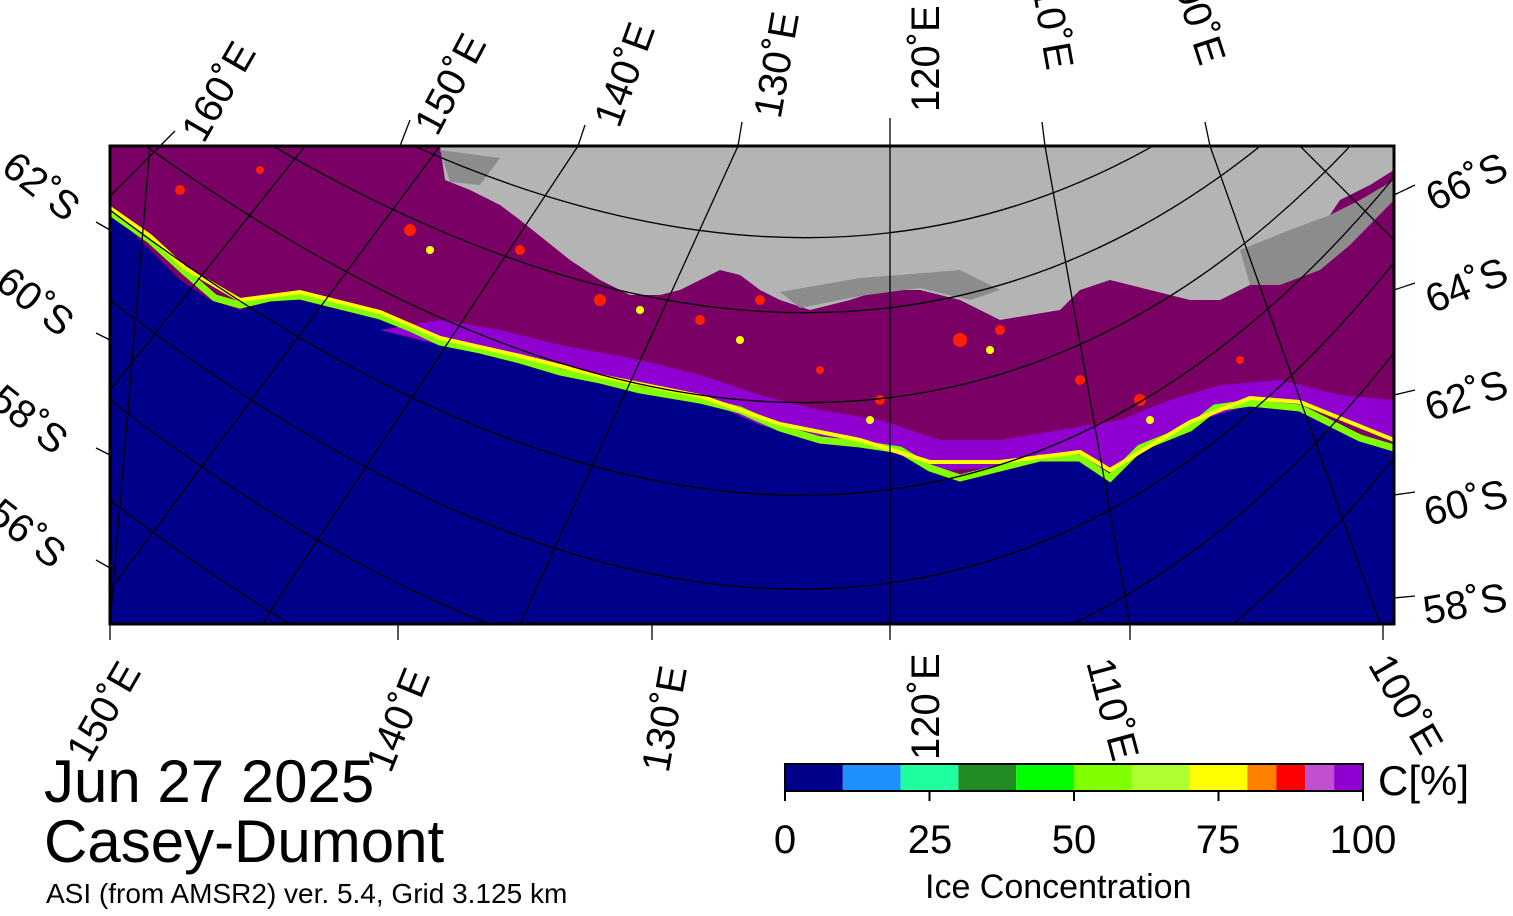 The image size is (1513, 916). I want to click on map-region: Casey-Dumont, so click(244, 841).